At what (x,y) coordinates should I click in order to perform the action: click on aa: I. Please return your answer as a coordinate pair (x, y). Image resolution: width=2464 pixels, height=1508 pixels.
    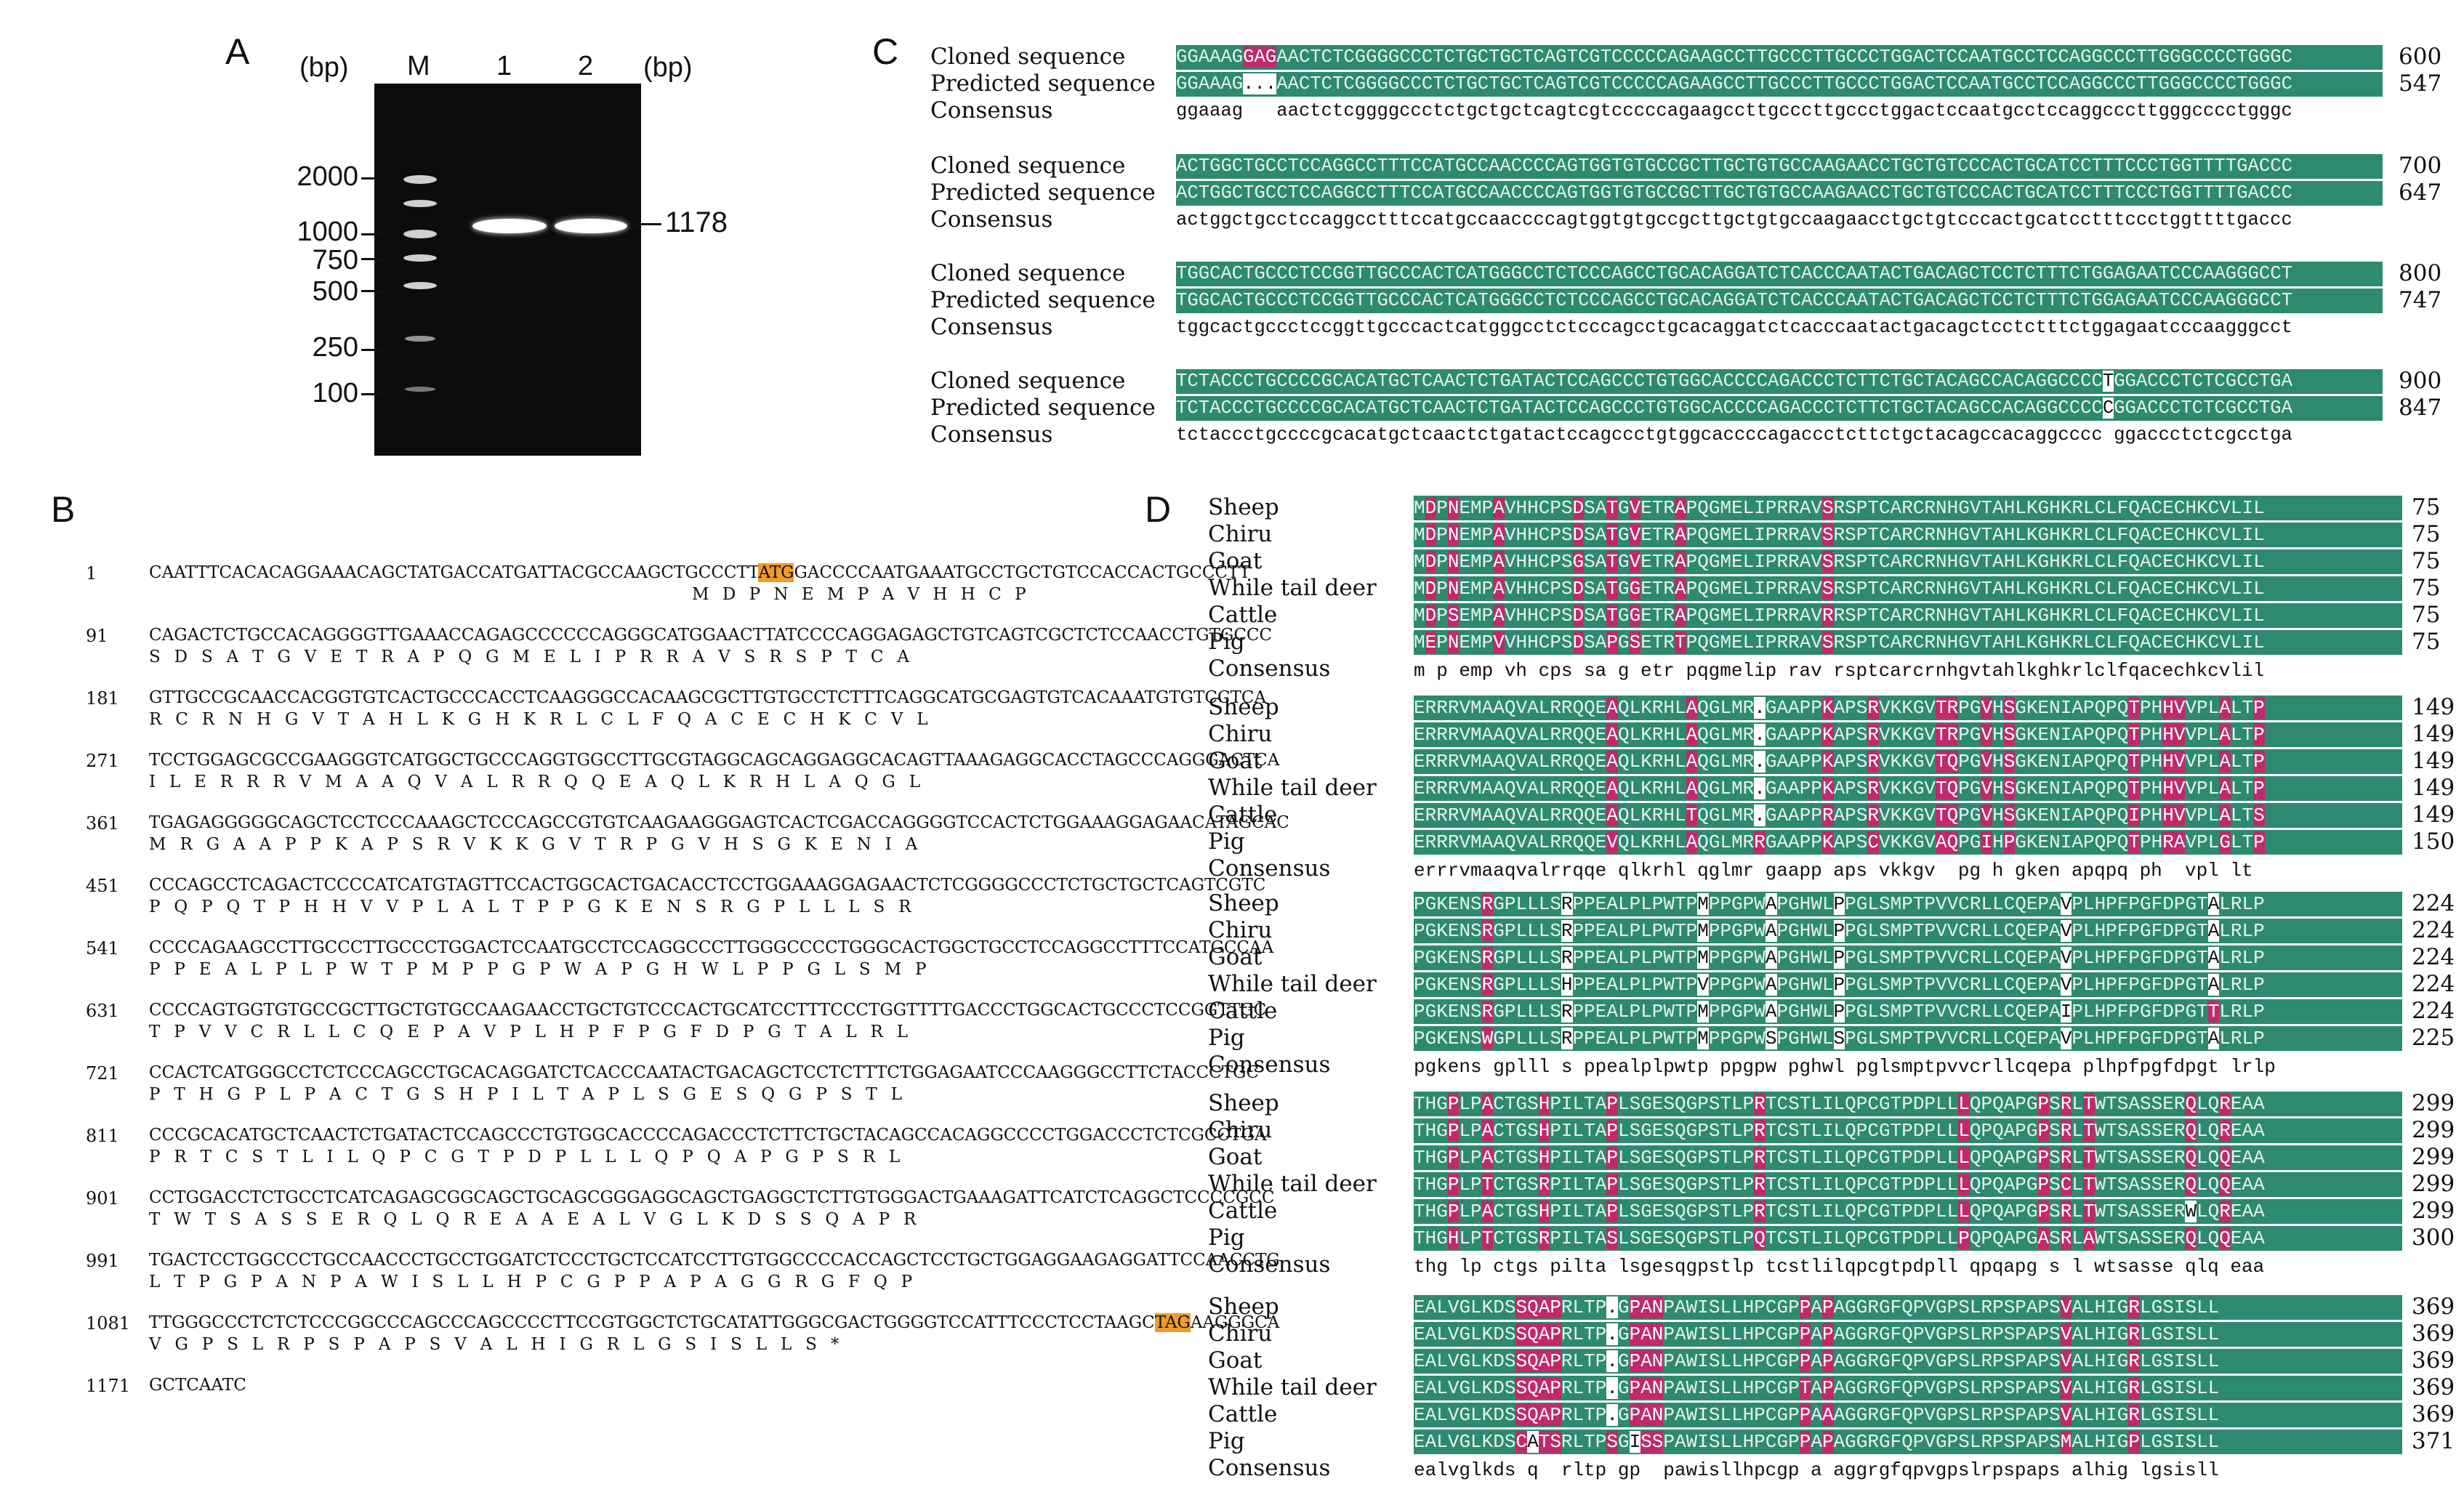
    Looking at the image, I should click on (2248, 535).